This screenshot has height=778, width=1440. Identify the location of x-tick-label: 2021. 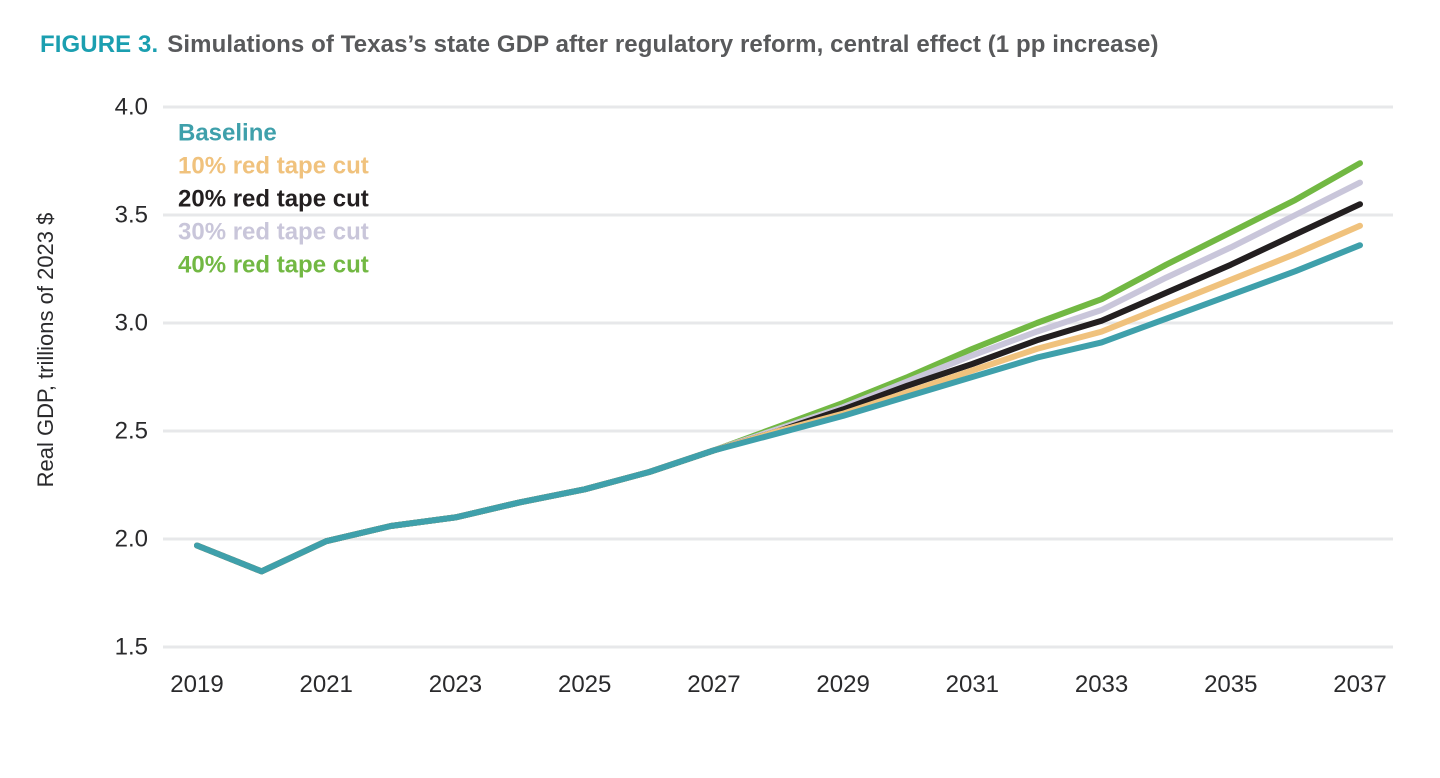
(326, 684).